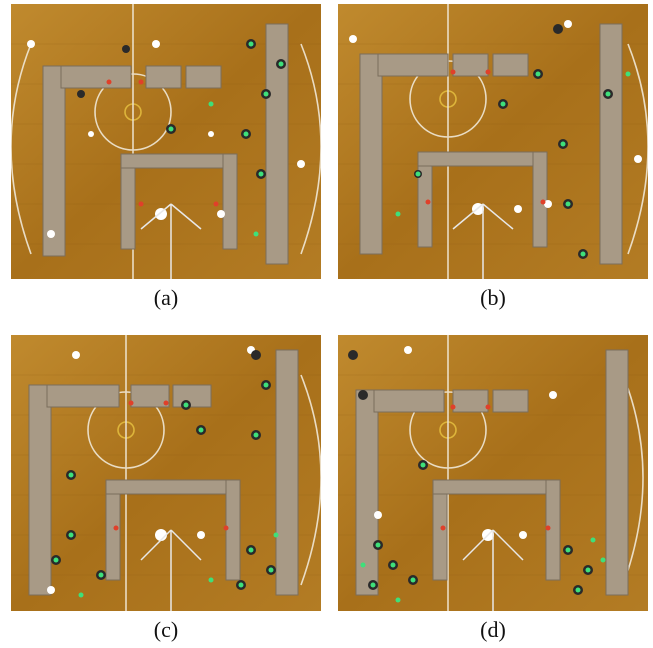 The width and height of the screenshot is (653, 648). I want to click on caption-b: (b), so click(493, 297).